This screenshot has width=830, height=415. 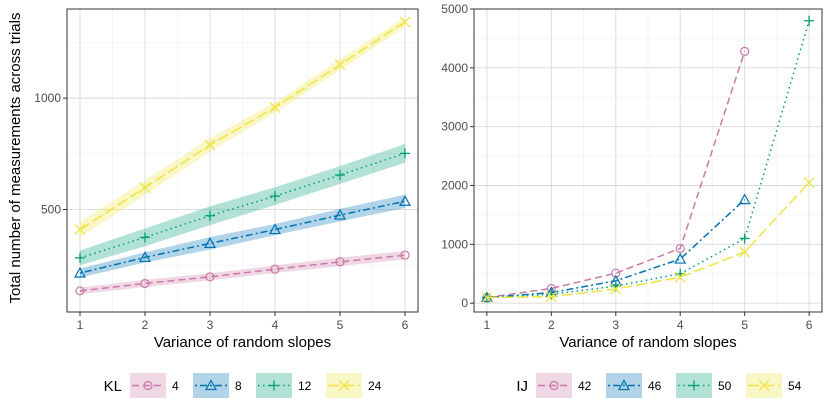 I want to click on right-legend-label-50: 50, so click(x=725, y=386).